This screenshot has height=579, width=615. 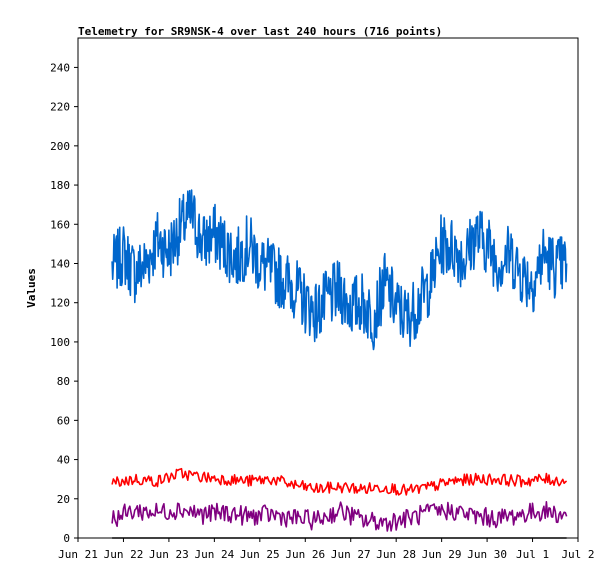 What do you see at coordinates (305, 554) in the screenshot?
I see `x-tick-label-5: Jun 26` at bounding box center [305, 554].